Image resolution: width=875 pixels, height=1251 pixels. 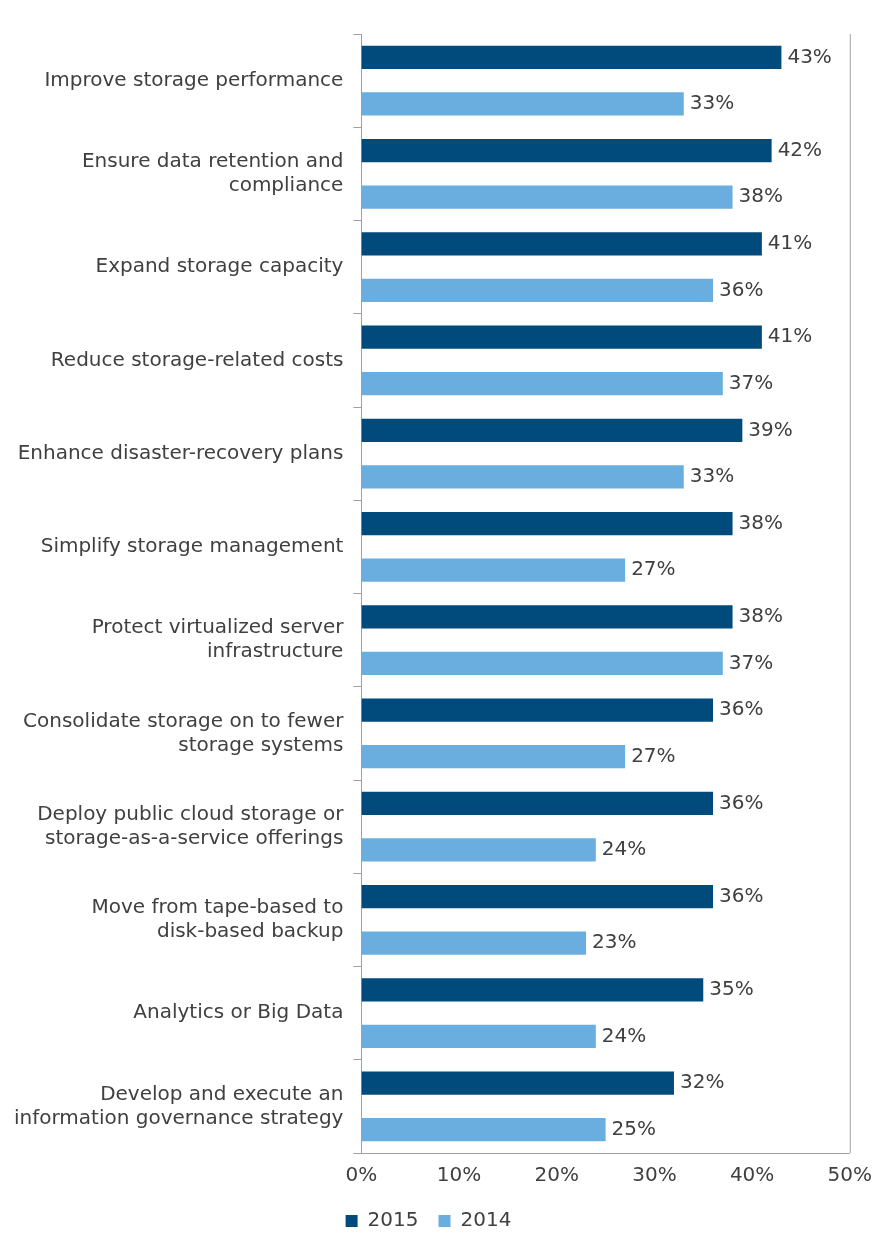 What do you see at coordinates (184, 731) in the screenshot?
I see `y-tick-label: Consolidate storage on to fewer storage systems` at bounding box center [184, 731].